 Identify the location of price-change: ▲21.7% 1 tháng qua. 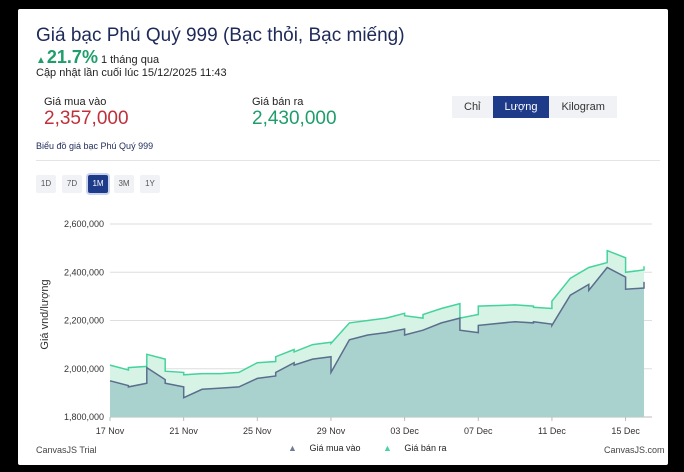
(97, 57).